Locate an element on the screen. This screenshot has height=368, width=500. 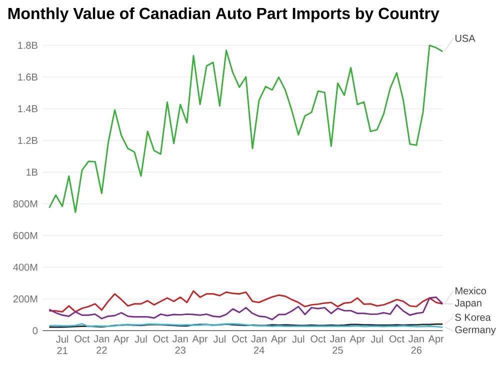
y-tick-label: 1.2B is located at coordinates (28, 140).